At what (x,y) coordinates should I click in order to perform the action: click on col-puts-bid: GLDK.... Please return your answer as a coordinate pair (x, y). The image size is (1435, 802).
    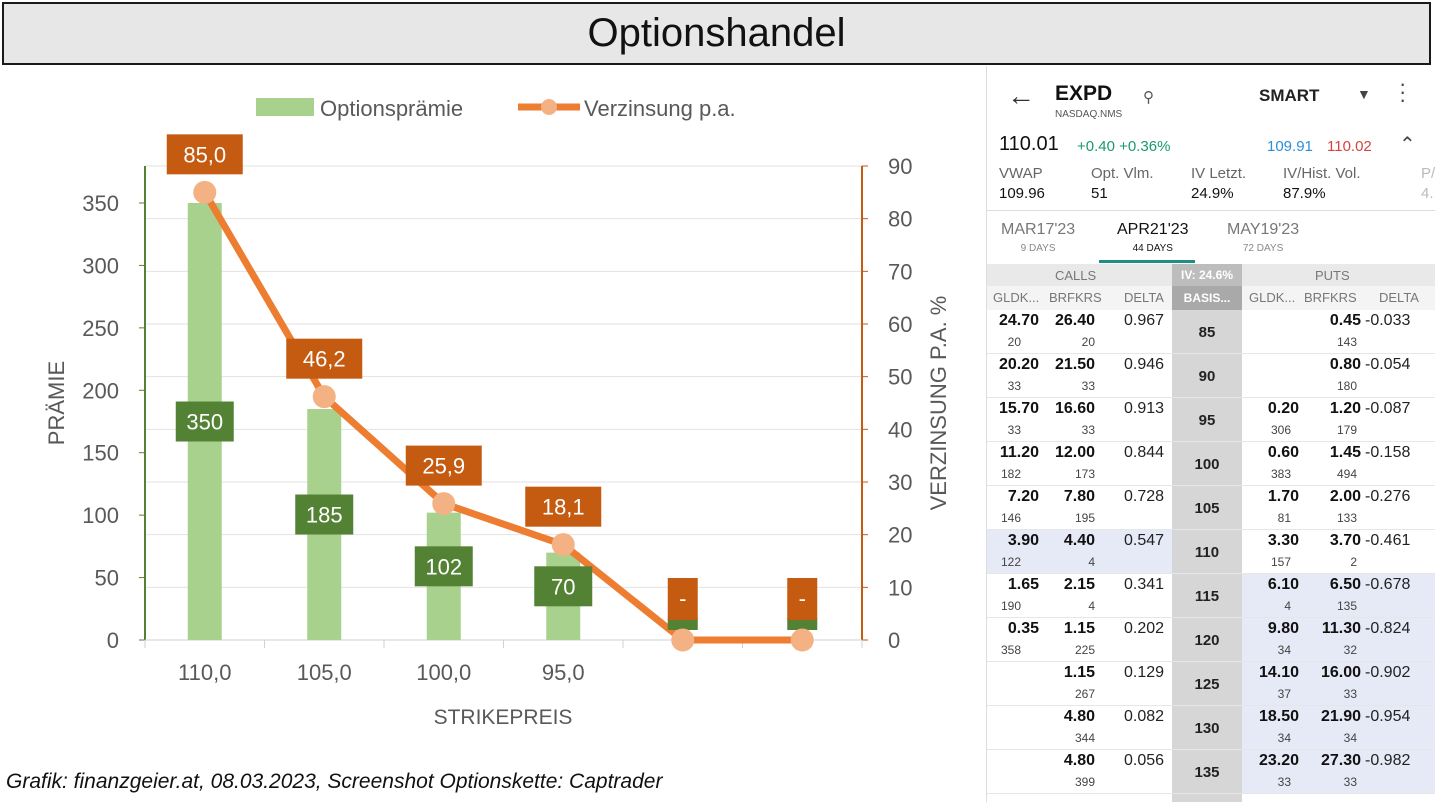
    Looking at the image, I should click on (1272, 297).